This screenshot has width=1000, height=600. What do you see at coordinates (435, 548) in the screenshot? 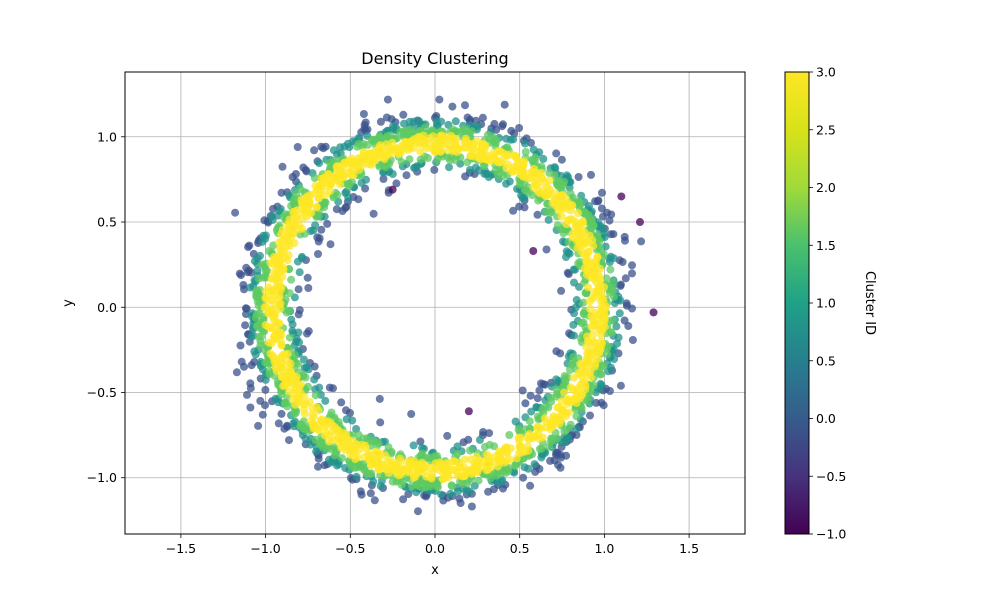
I see `x-tick-label: 0.0` at bounding box center [435, 548].